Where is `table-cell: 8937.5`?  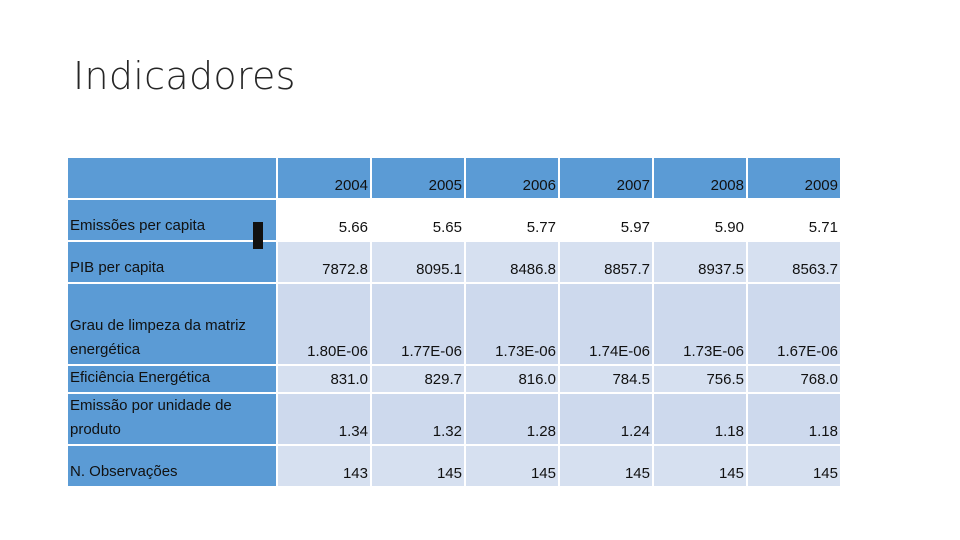 table-cell: 8937.5 is located at coordinates (700, 262).